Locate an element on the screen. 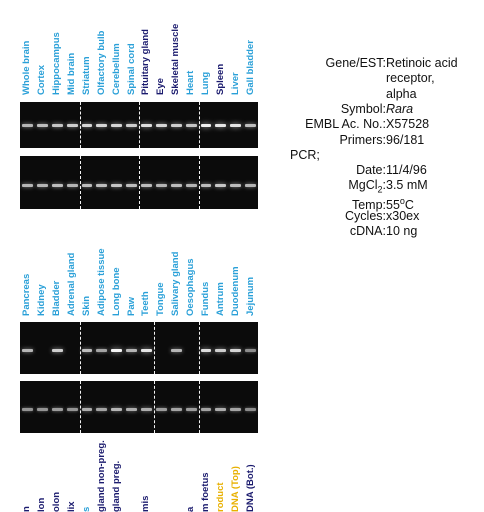  info-row: EMBL Ac. No.:X57528 is located at coordinates (354, 124).